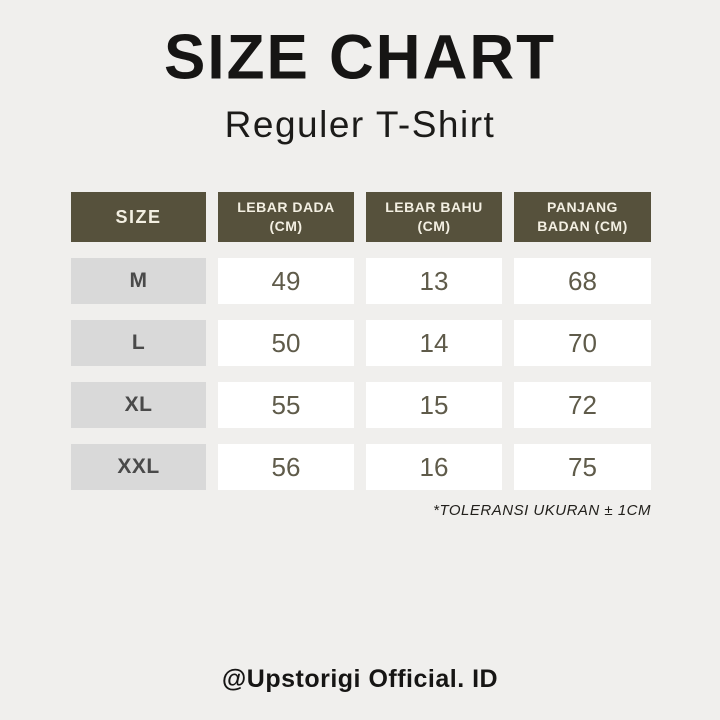 The width and height of the screenshot is (720, 720). What do you see at coordinates (542, 510) in the screenshot?
I see `tolerance-note: *TOLERANSI UKURAN ± 1CM` at bounding box center [542, 510].